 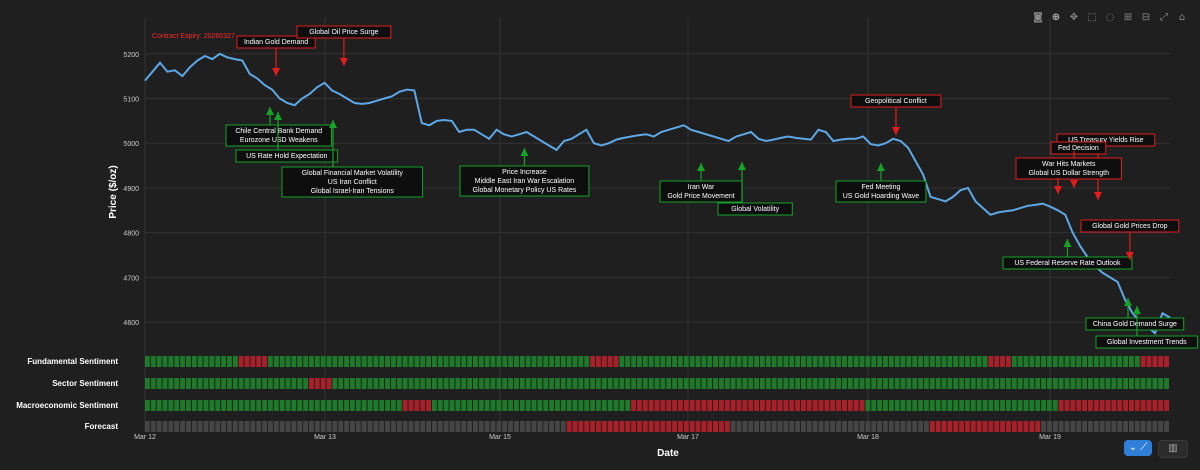 I want to click on zoom-in-icon: ⊞, so click(x=1128, y=17).